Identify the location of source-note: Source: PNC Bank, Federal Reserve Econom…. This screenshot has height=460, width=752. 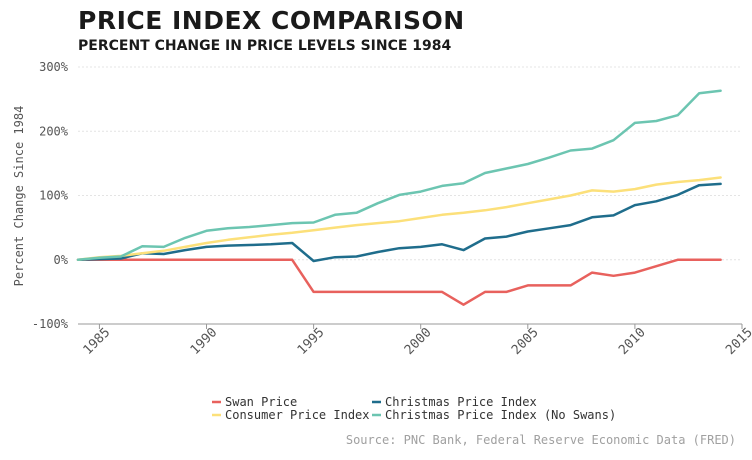
(541, 440).